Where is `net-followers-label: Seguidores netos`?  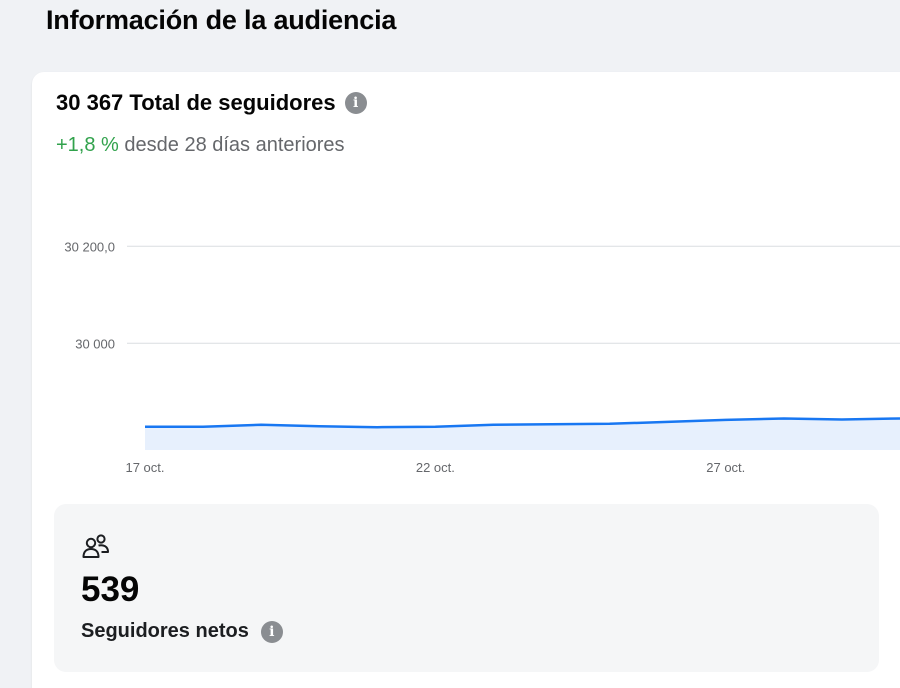 net-followers-label: Seguidores netos is located at coordinates (165, 631).